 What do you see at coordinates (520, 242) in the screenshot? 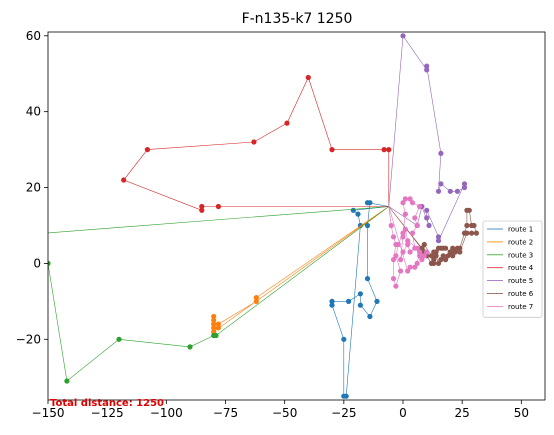
I see `legend-label: route 2` at bounding box center [520, 242].